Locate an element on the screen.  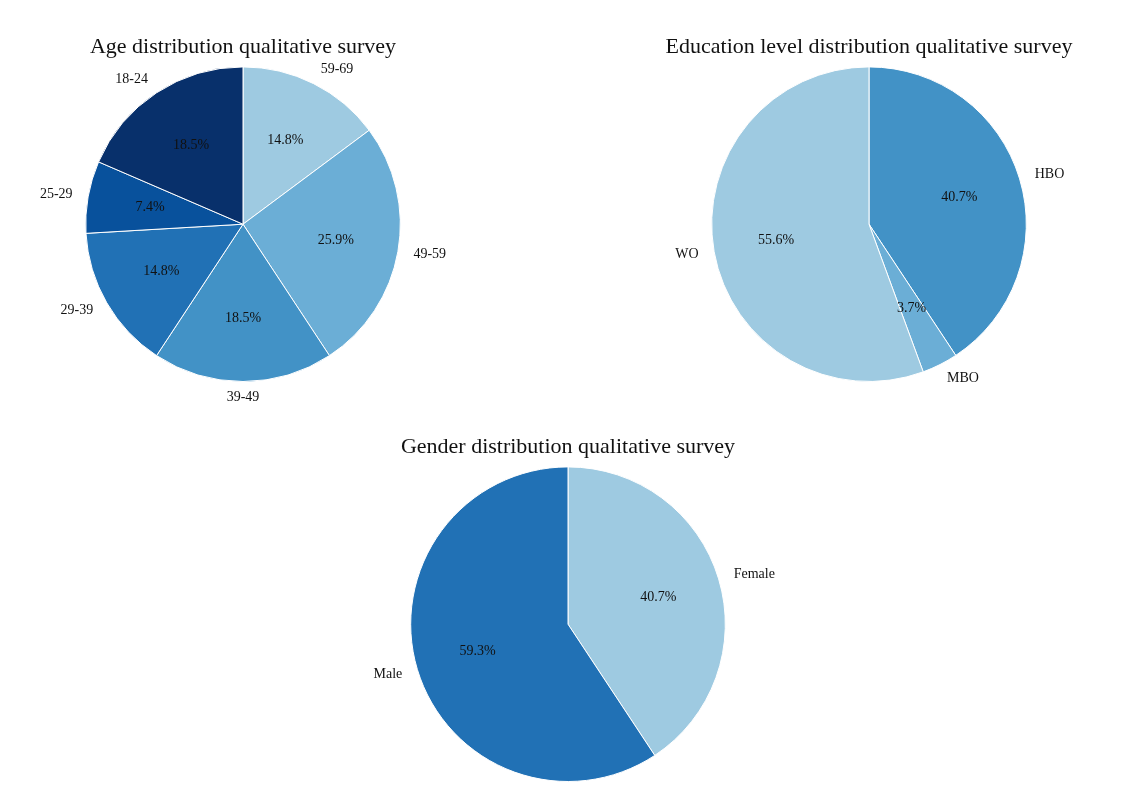
slice-label: 25-29 is located at coordinates (56, 193).